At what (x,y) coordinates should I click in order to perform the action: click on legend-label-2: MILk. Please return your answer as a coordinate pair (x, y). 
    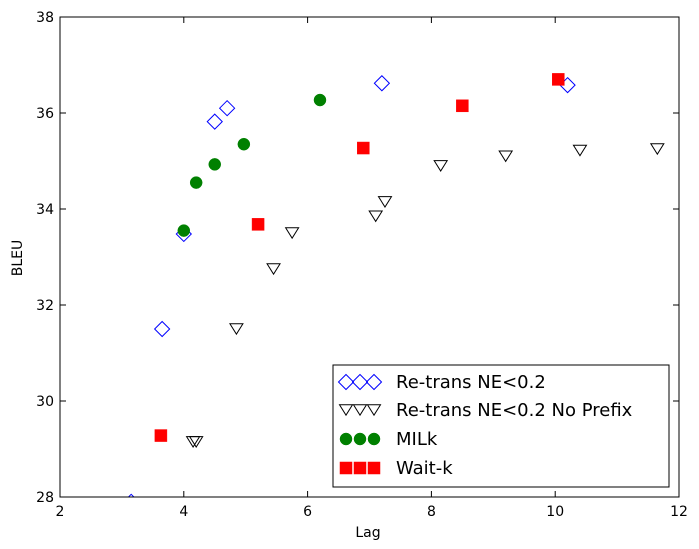
    Looking at the image, I should click on (417, 439).